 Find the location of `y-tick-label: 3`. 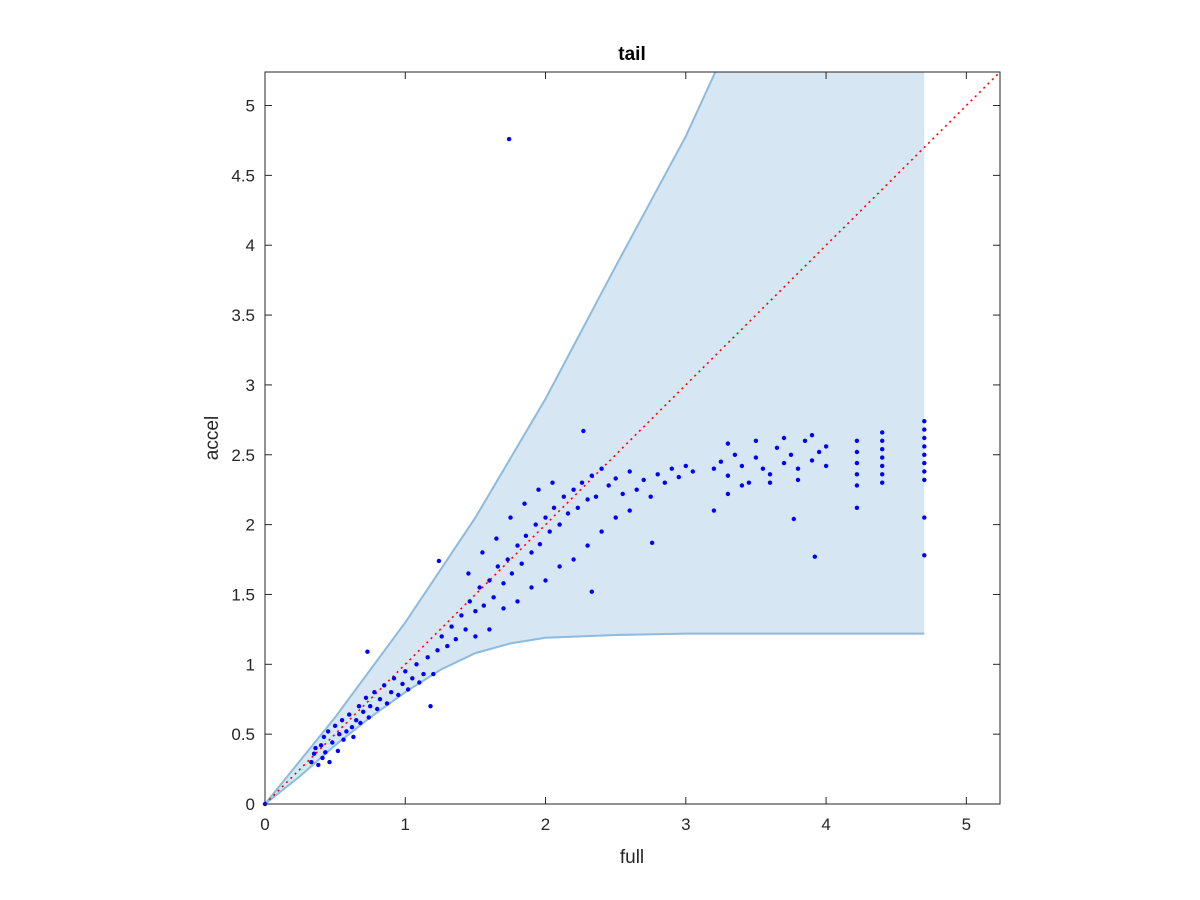

y-tick-label: 3 is located at coordinates (250, 385).